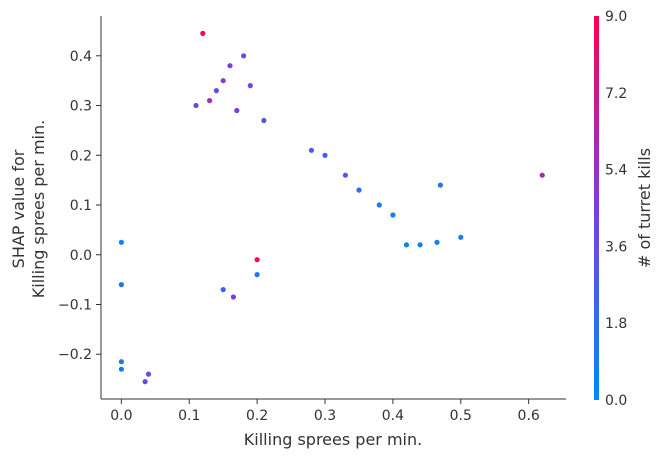 This screenshot has width=662, height=459. Describe the element at coordinates (189, 416) in the screenshot. I see `x-tick-label: 0.1` at that location.